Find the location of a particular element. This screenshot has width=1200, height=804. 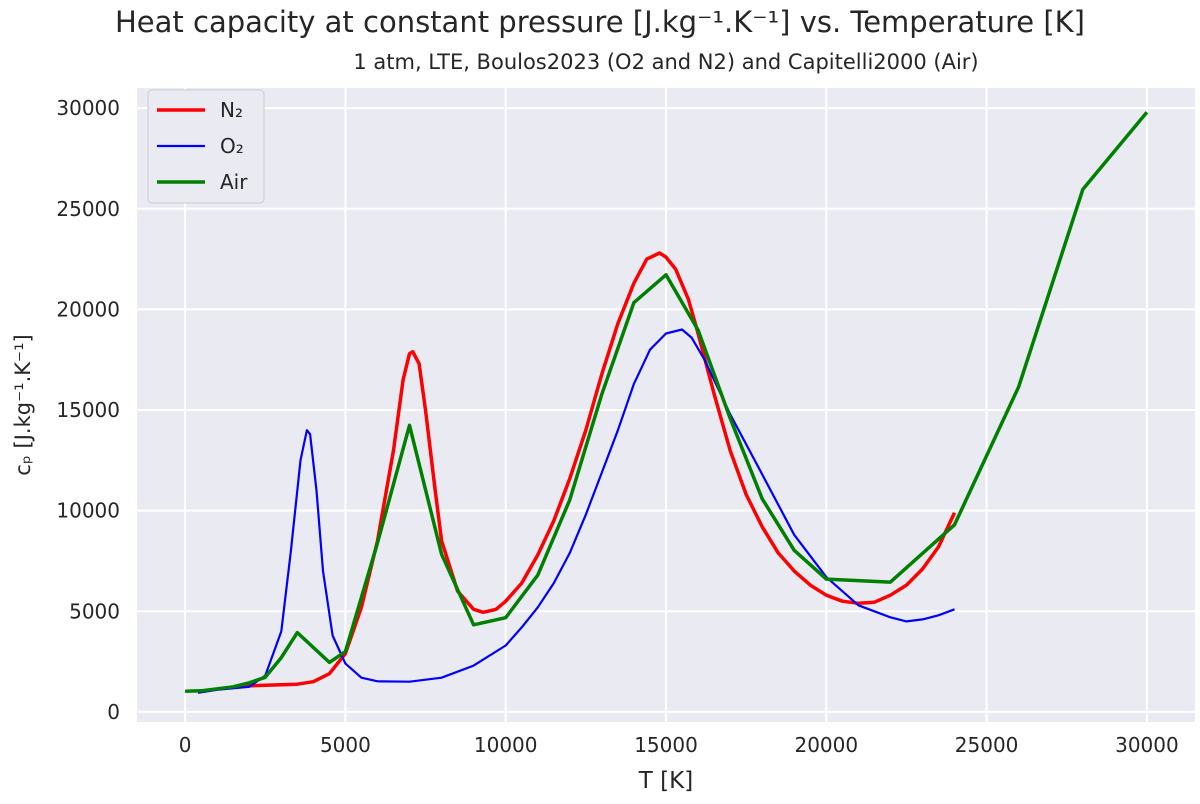

x-tick-label: 15000 is located at coordinates (666, 745).